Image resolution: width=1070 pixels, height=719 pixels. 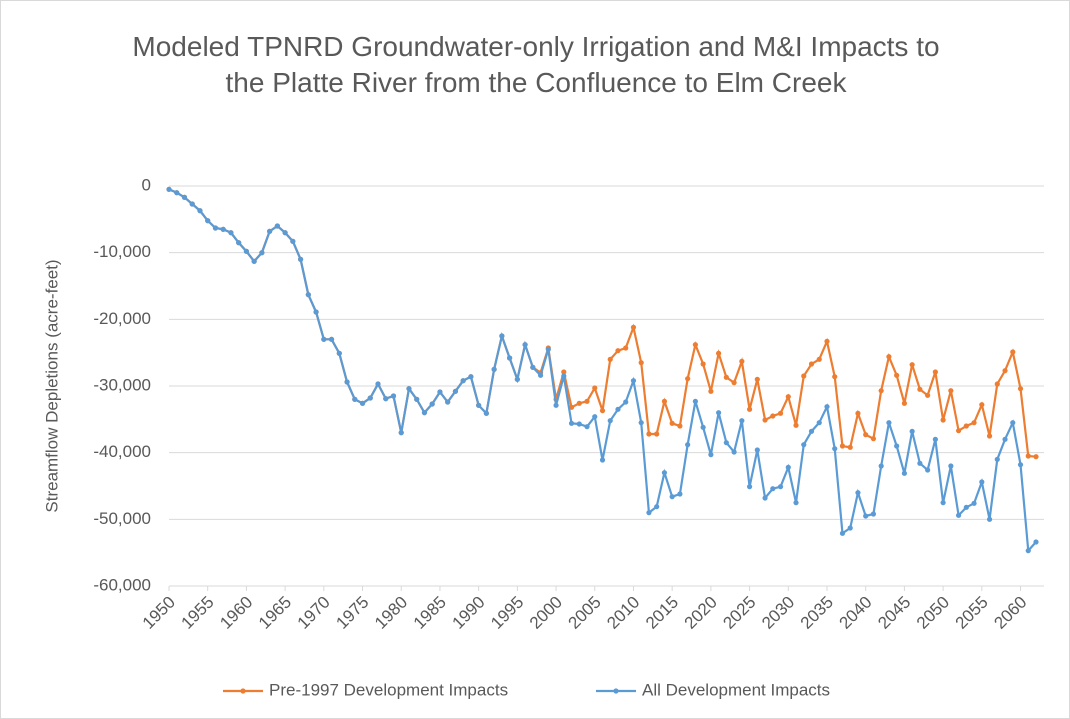 I want to click on x-tick-label: 2005, so click(x=585, y=613).